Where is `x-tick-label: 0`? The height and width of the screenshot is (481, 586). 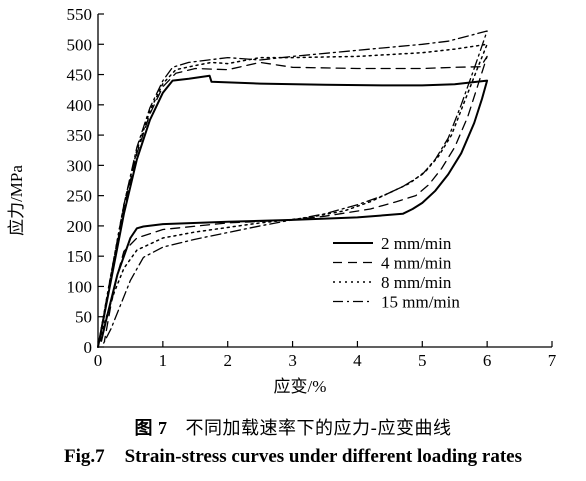
x-tick-label: 0 is located at coordinates (98, 360).